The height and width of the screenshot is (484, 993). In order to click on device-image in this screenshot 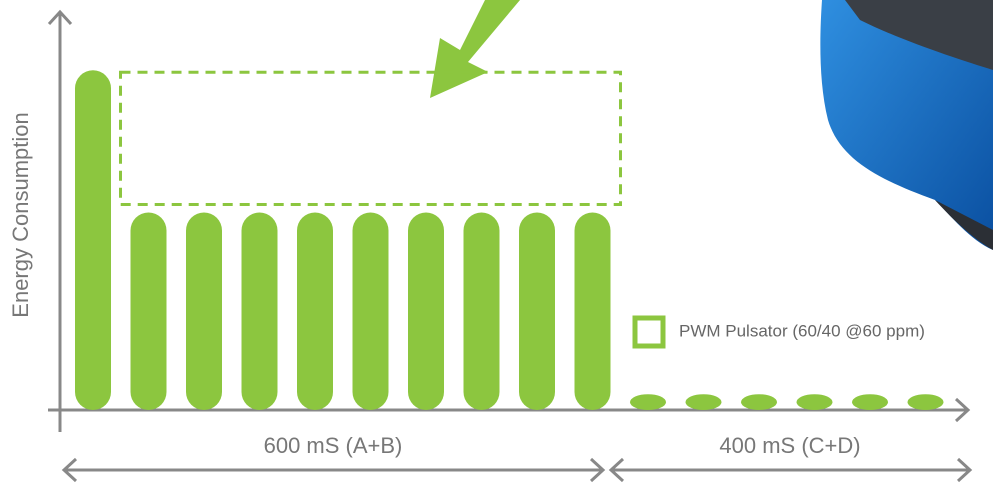, I will do `click(906, 125)`.